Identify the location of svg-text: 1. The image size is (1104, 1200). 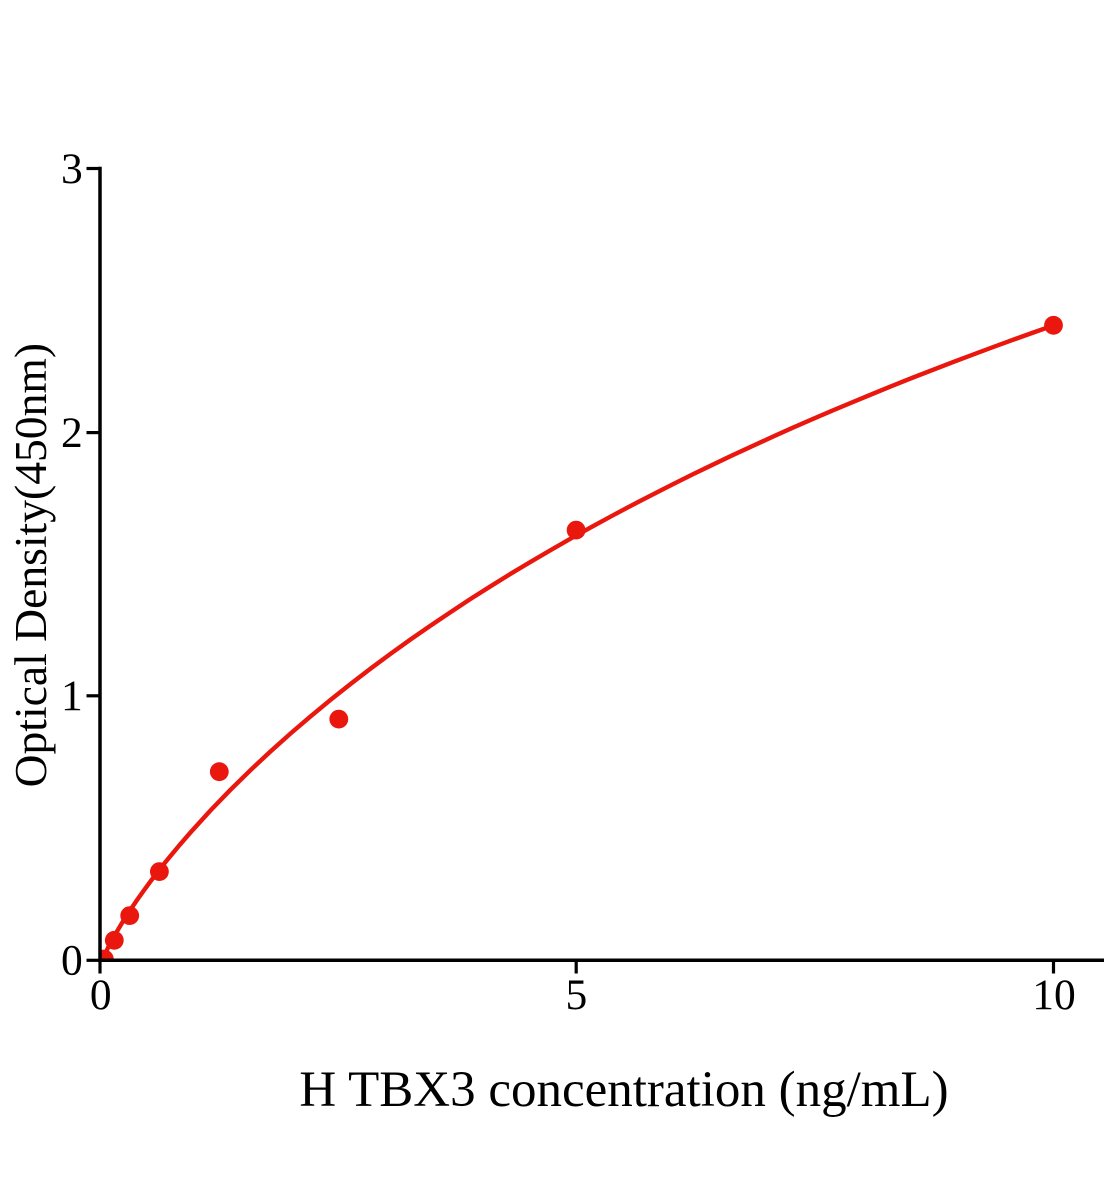
(72, 696).